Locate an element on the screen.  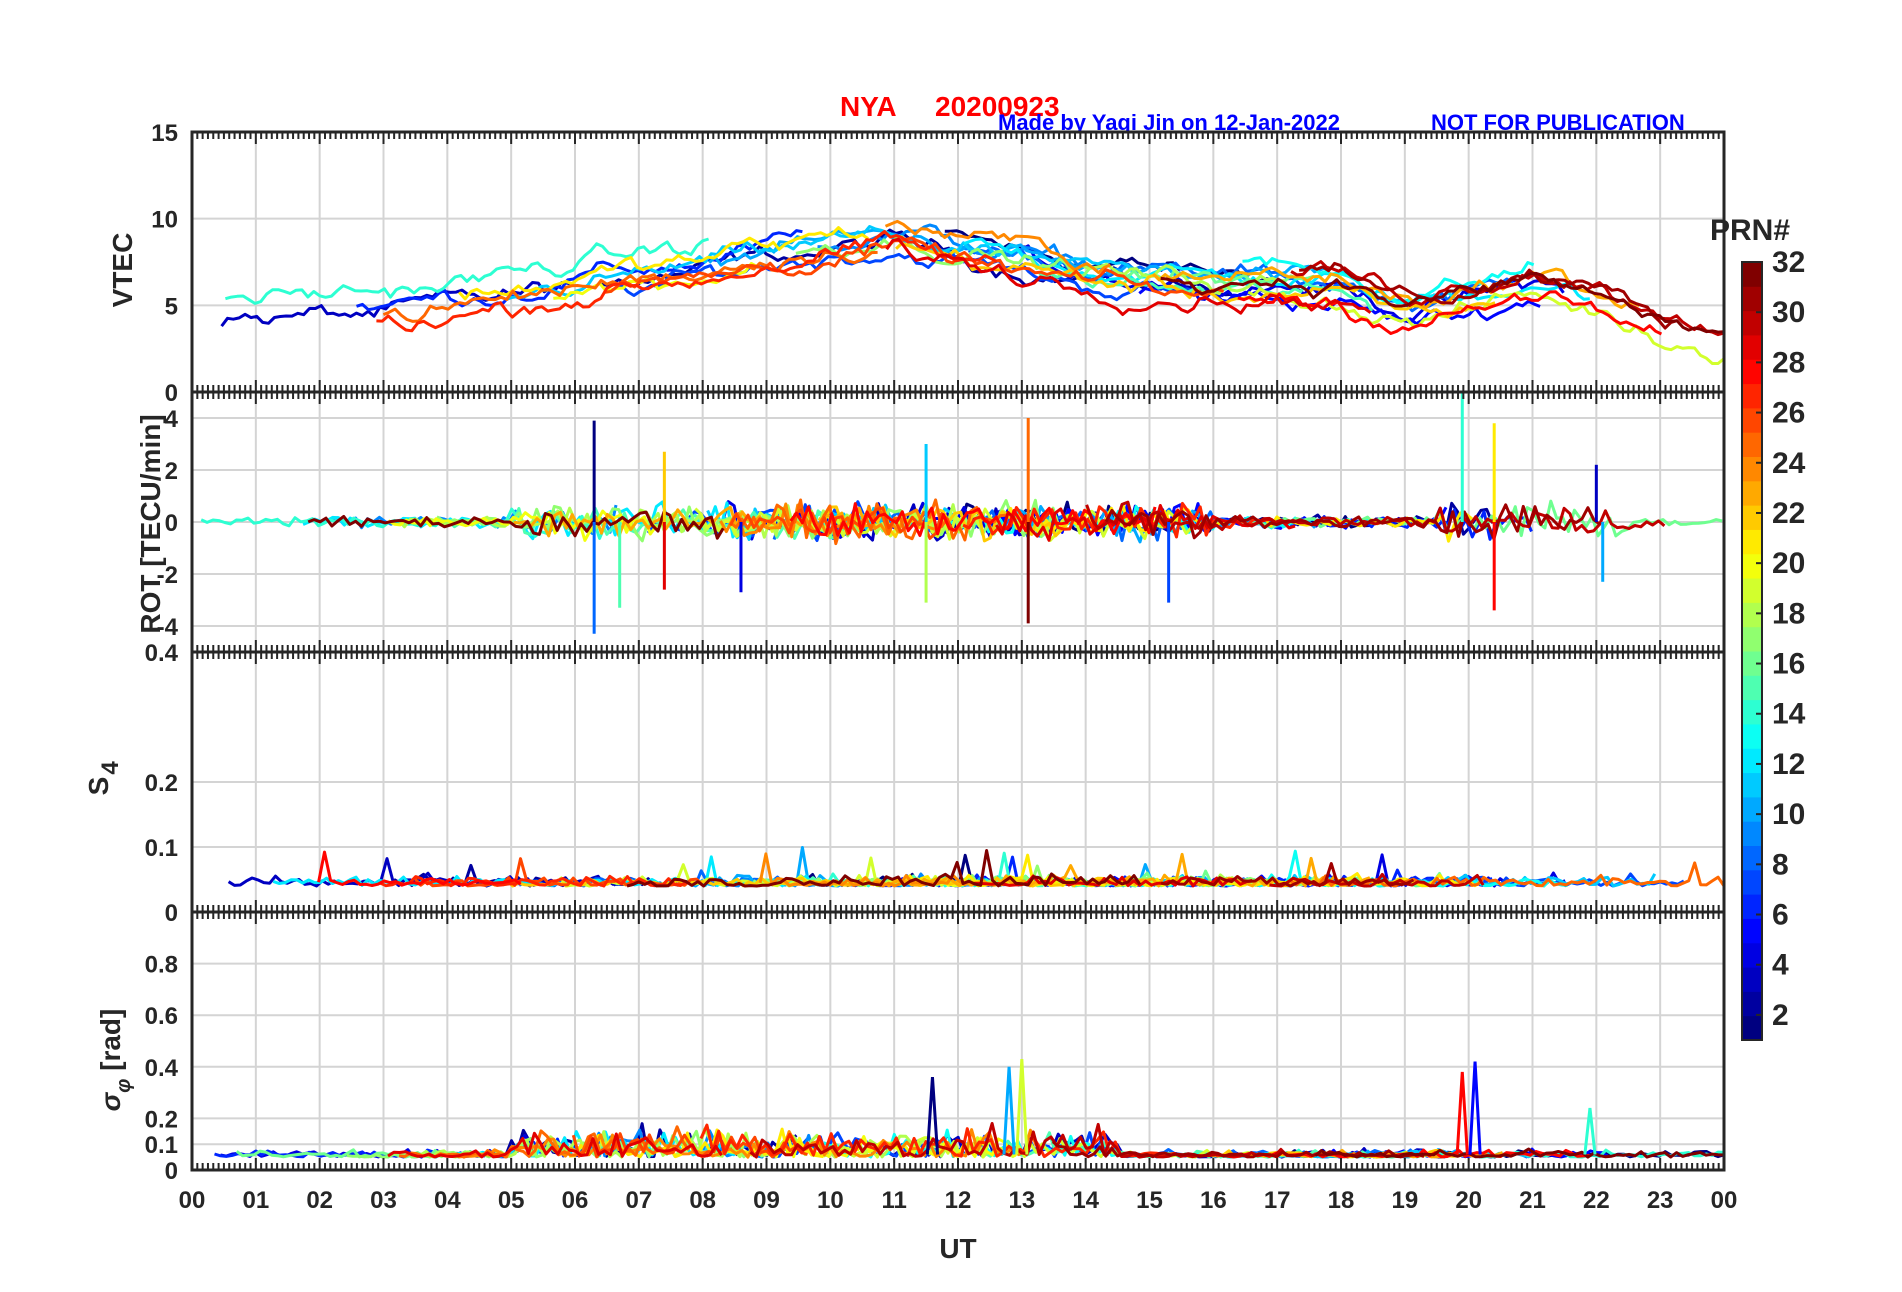
chart-title-station: NYA is located at coordinates (868, 106).